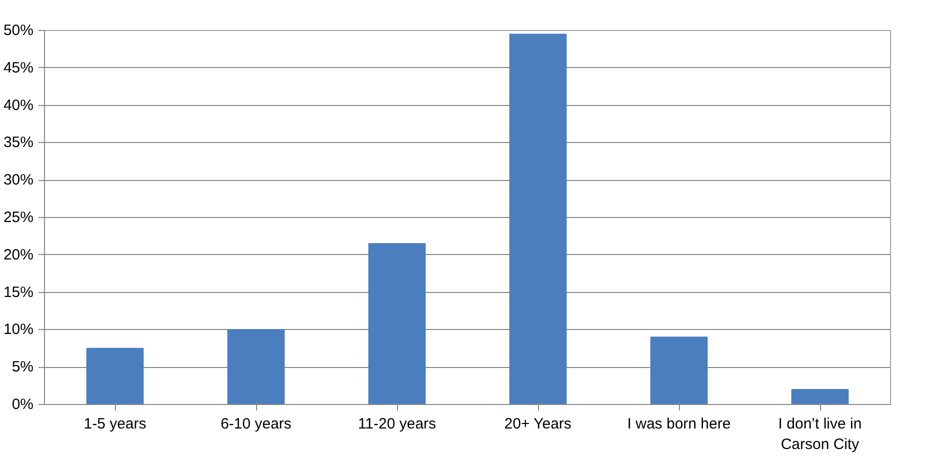  I want to click on y-tick-label: 0%, so click(23, 404).